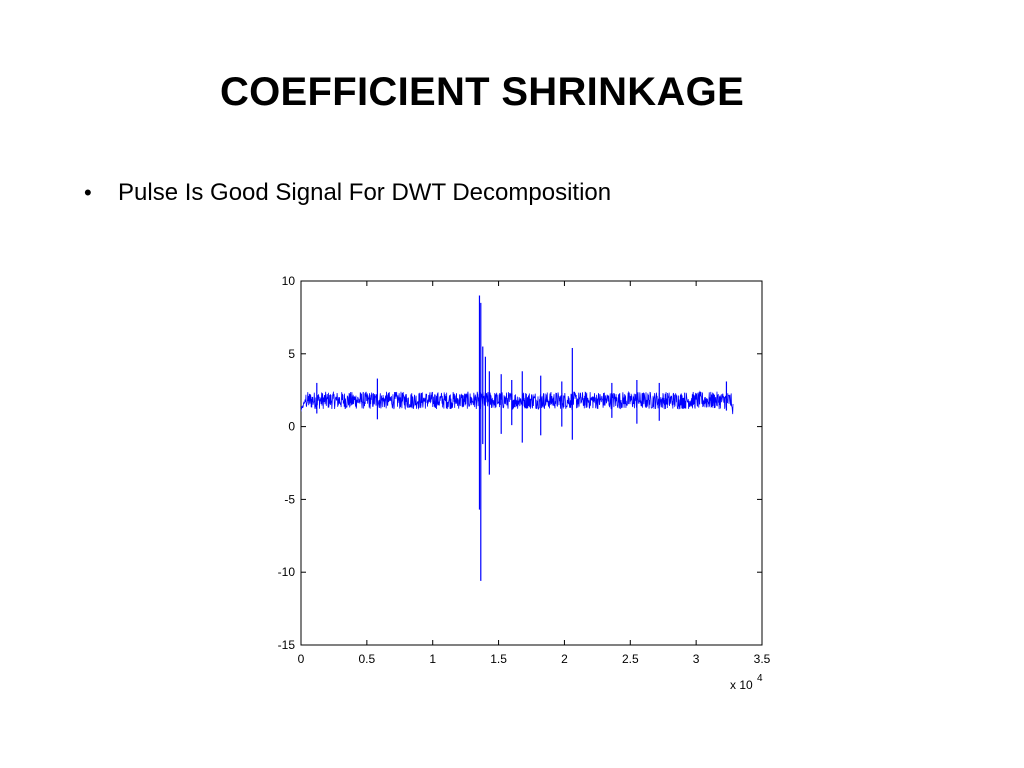  Describe the element at coordinates (482, 92) in the screenshot. I see `slide-title: COEFFICIENT SHRINKAGE` at that location.